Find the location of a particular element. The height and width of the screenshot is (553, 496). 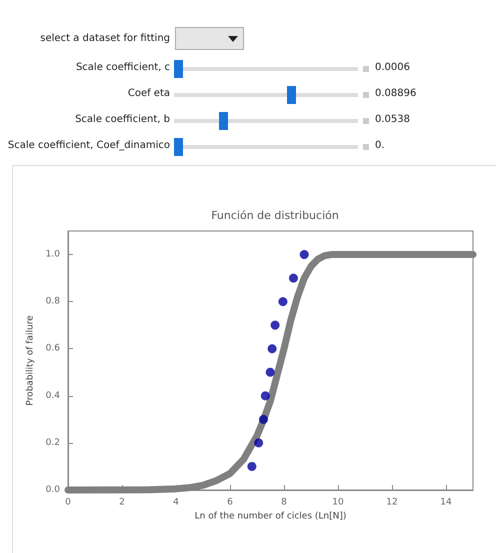

y-tick-label: 0.8 is located at coordinates (53, 301).